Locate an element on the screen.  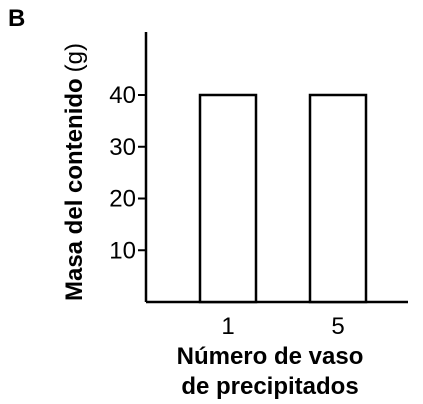
panel-label: B is located at coordinates (16, 18).